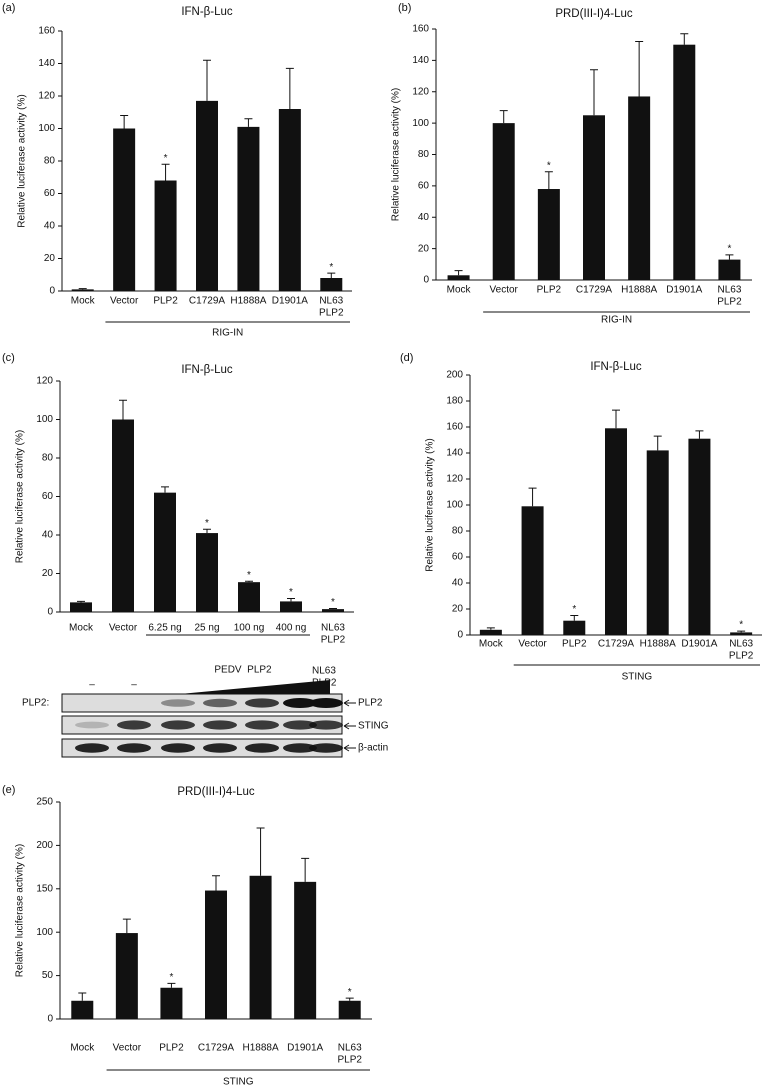 The height and width of the screenshot is (1091, 764). Describe the element at coordinates (22, 160) in the screenshot. I see `y-axis-label: Relative luciferase activity (%)` at that location.